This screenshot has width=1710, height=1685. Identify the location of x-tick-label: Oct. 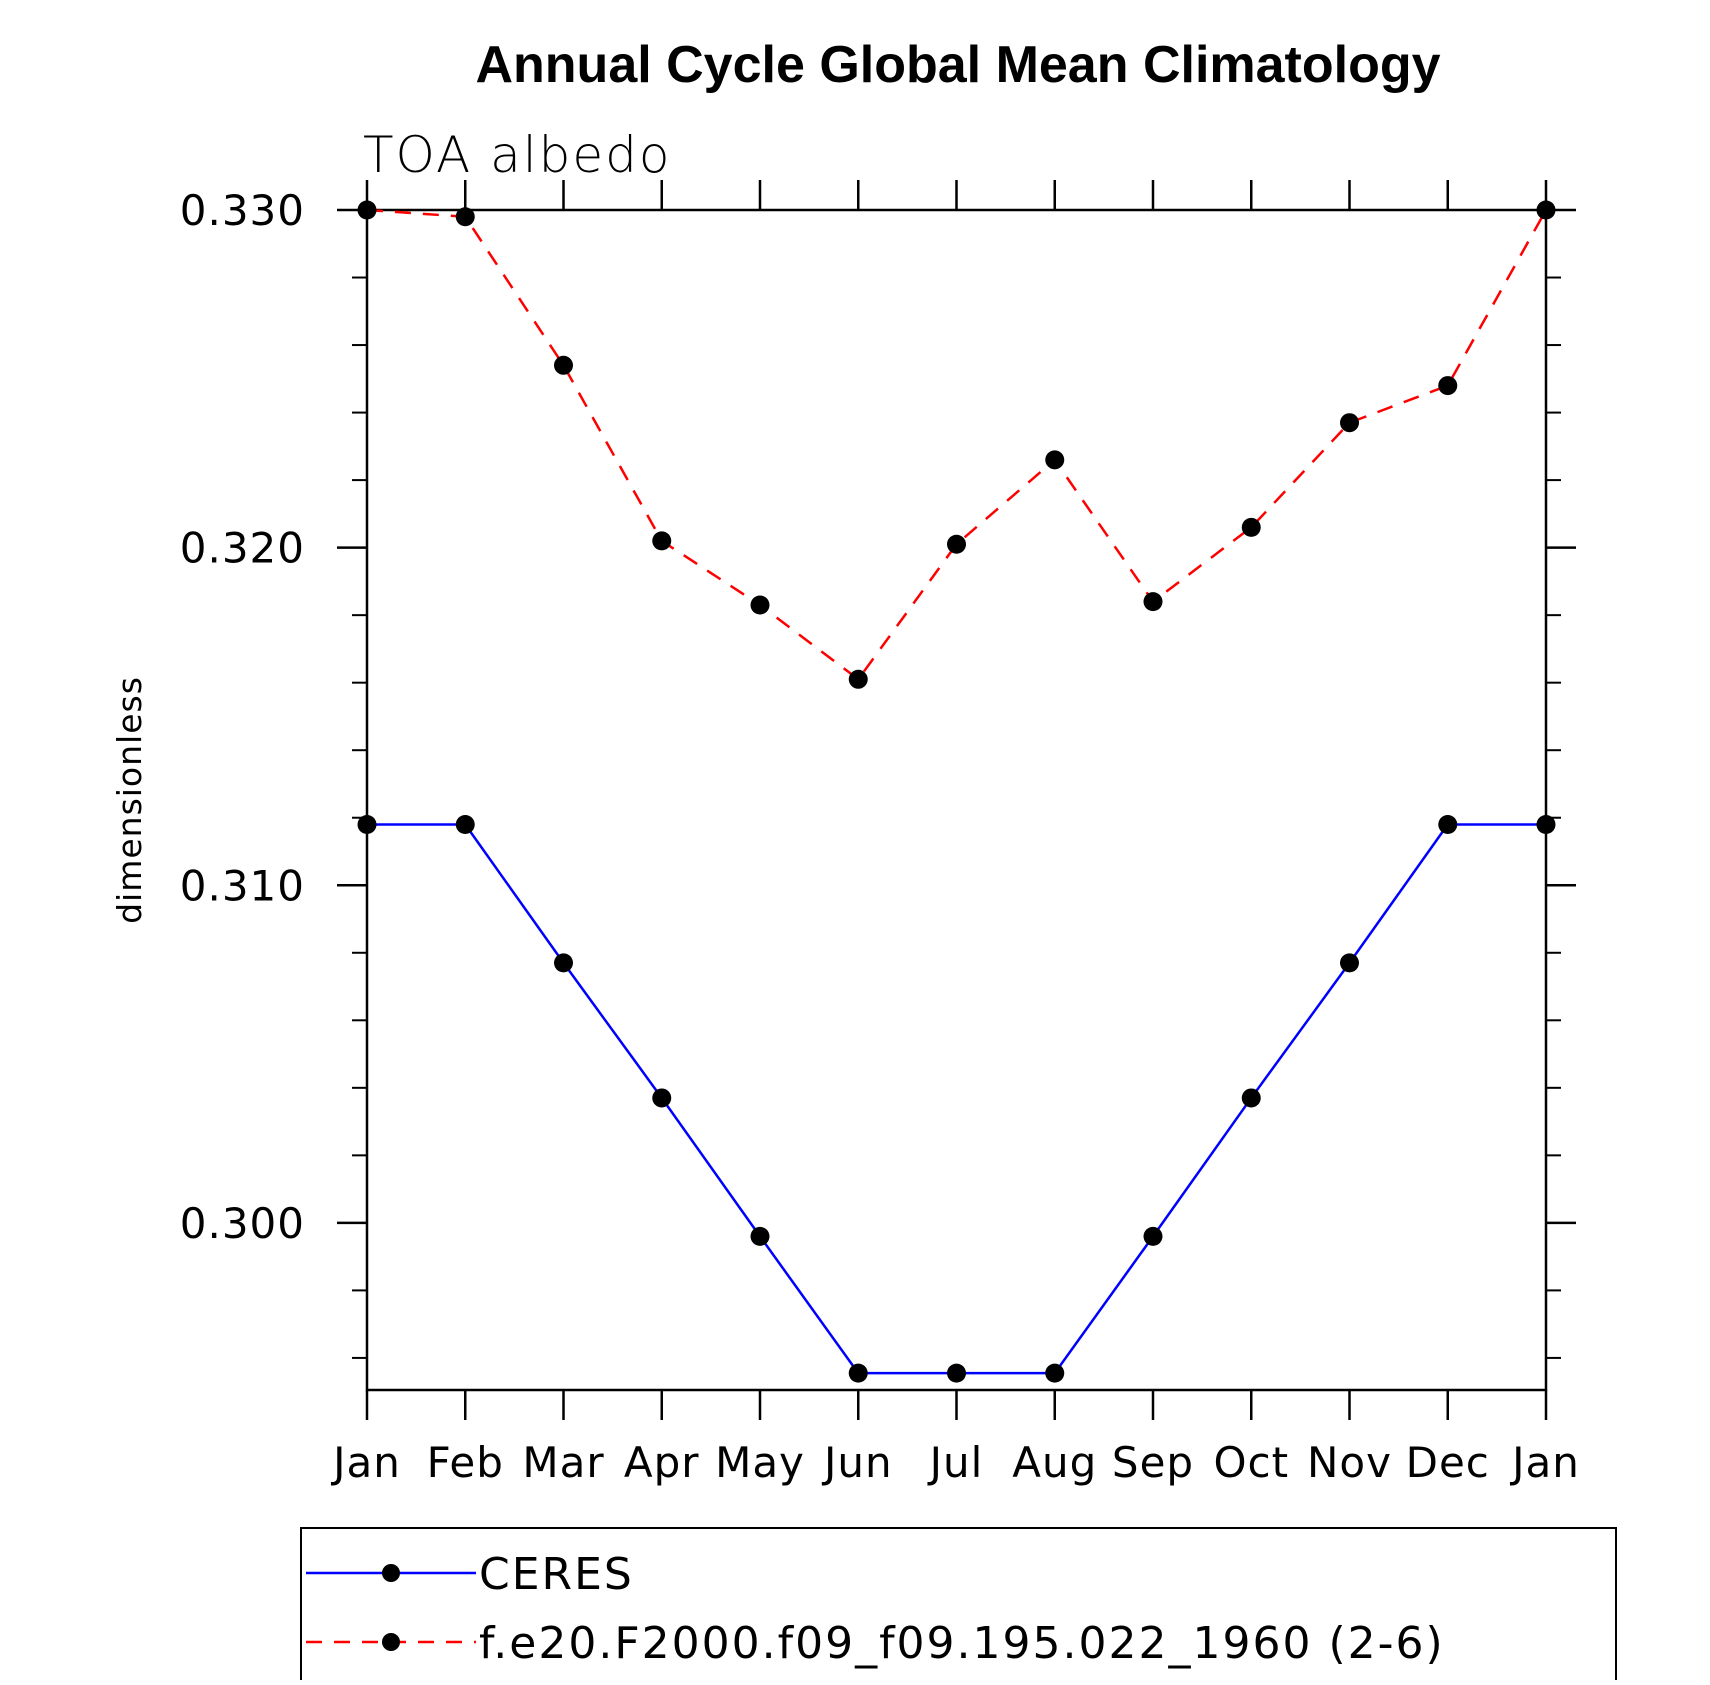
(1251, 1462).